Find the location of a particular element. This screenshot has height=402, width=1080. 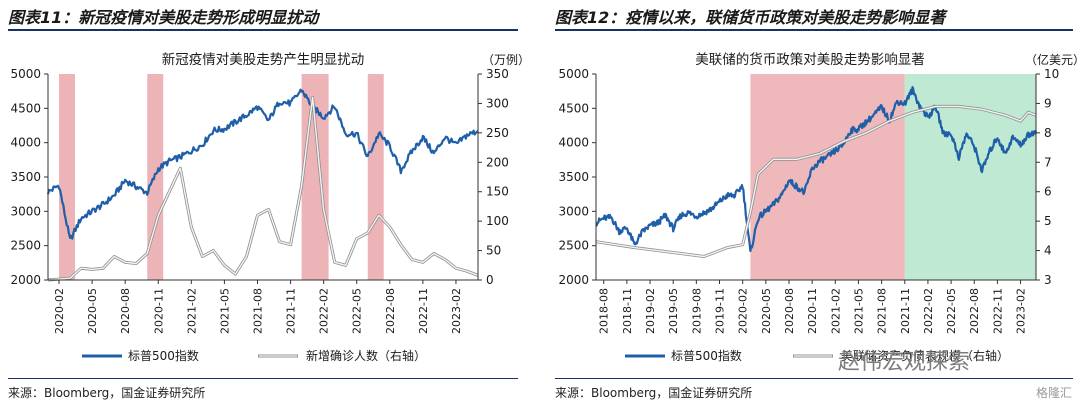

right-tick-label: 200 is located at coordinates (497, 162).